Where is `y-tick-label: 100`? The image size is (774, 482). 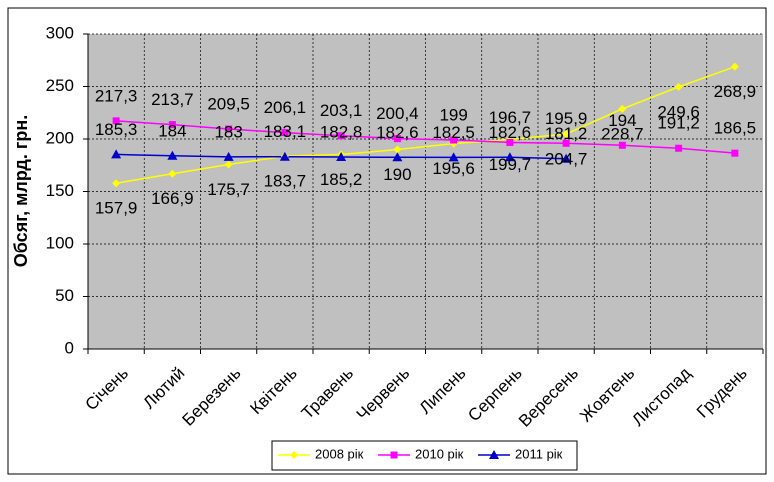 y-tick-label: 100 is located at coordinates (60, 242).